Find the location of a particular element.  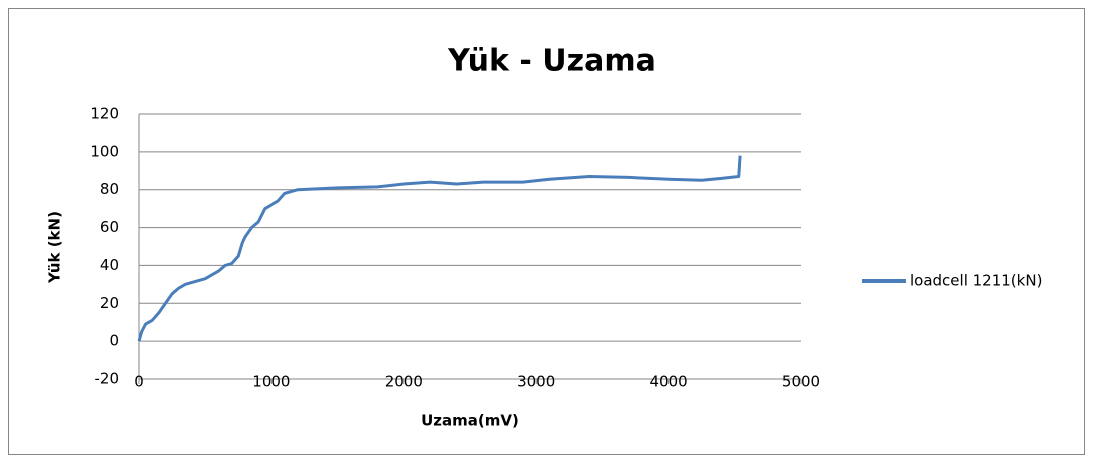

legend-label: loadcell 1211(kN) is located at coordinates (976, 281).